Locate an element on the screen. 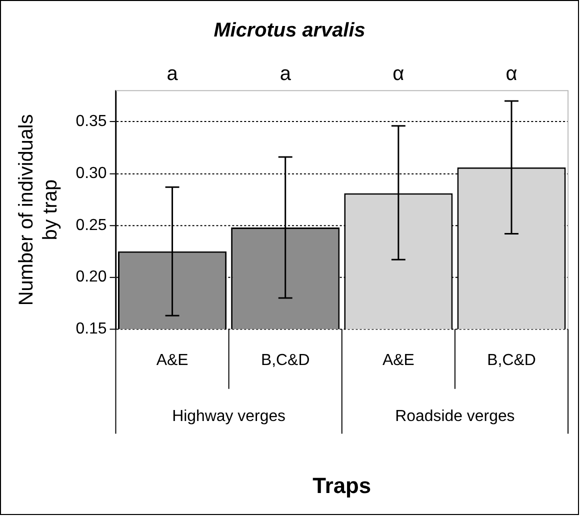 This screenshot has width=581, height=517. chart-title: Microtus arvalis is located at coordinates (290, 30).